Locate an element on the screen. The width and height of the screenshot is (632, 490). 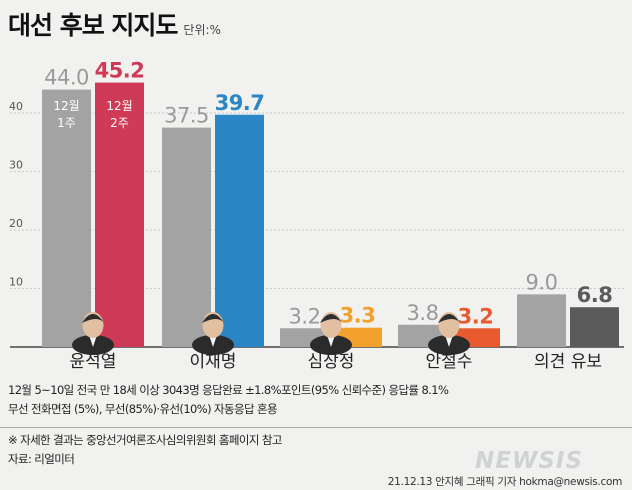
category-label: 윤석열 is located at coordinates (93, 362).